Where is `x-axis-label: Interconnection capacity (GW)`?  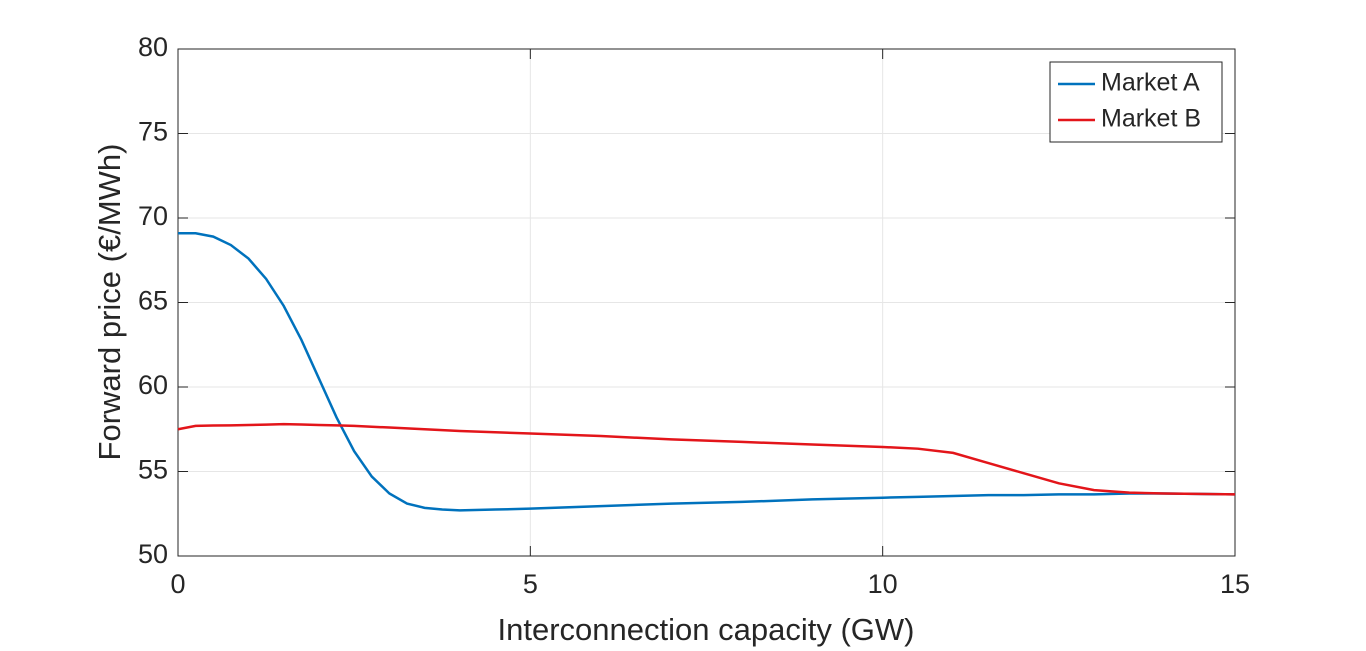
x-axis-label: Interconnection capacity (GW) is located at coordinates (706, 629).